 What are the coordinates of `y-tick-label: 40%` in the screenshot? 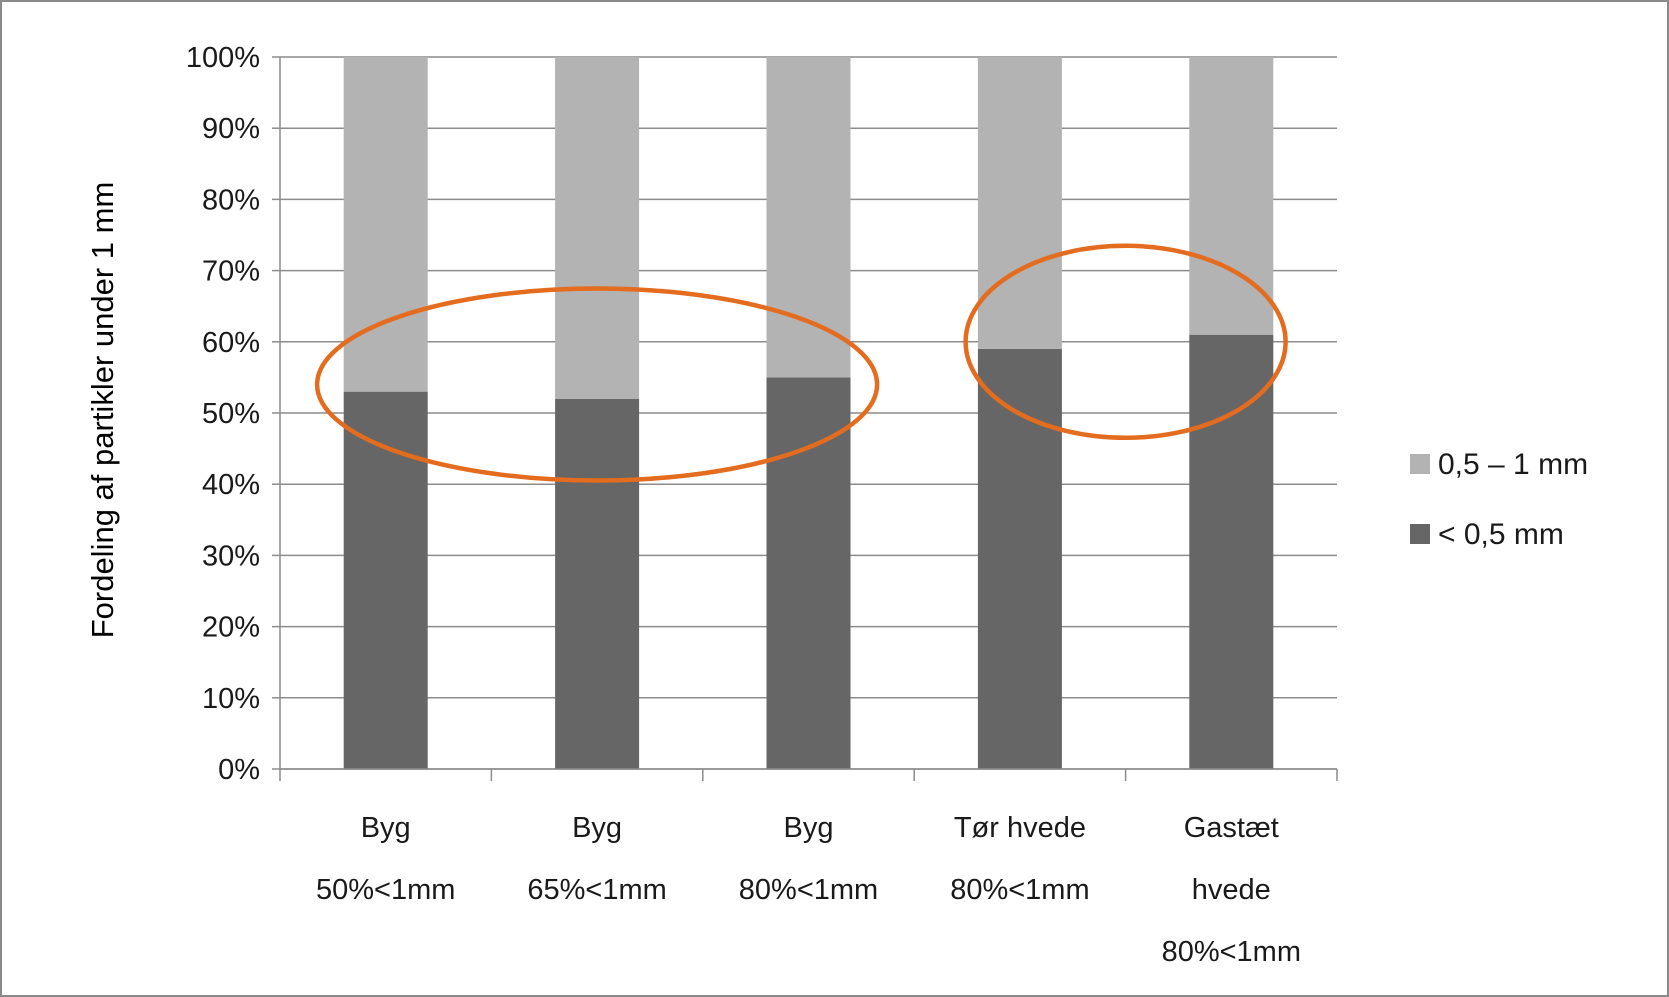 It's located at (231, 485).